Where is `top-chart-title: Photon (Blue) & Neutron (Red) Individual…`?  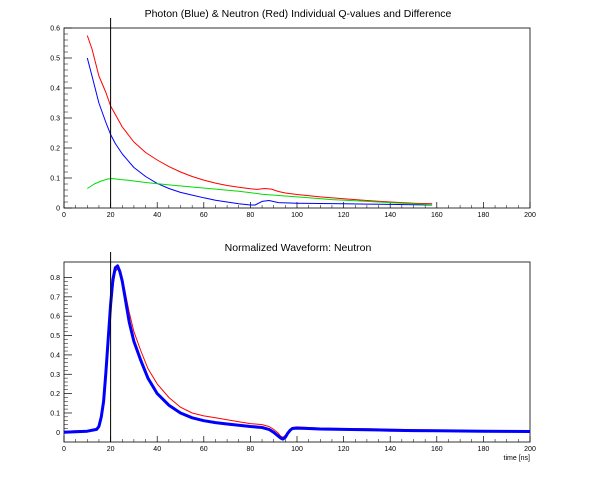 top-chart-title: Photon (Blue) & Neutron (Red) Individual… is located at coordinates (298, 14).